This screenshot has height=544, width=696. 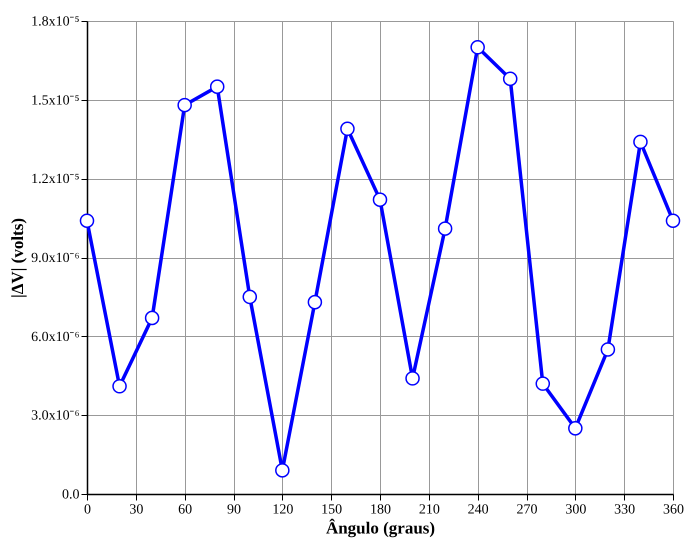 What do you see at coordinates (185, 510) in the screenshot?
I see `x-tick-label: 60` at bounding box center [185, 510].